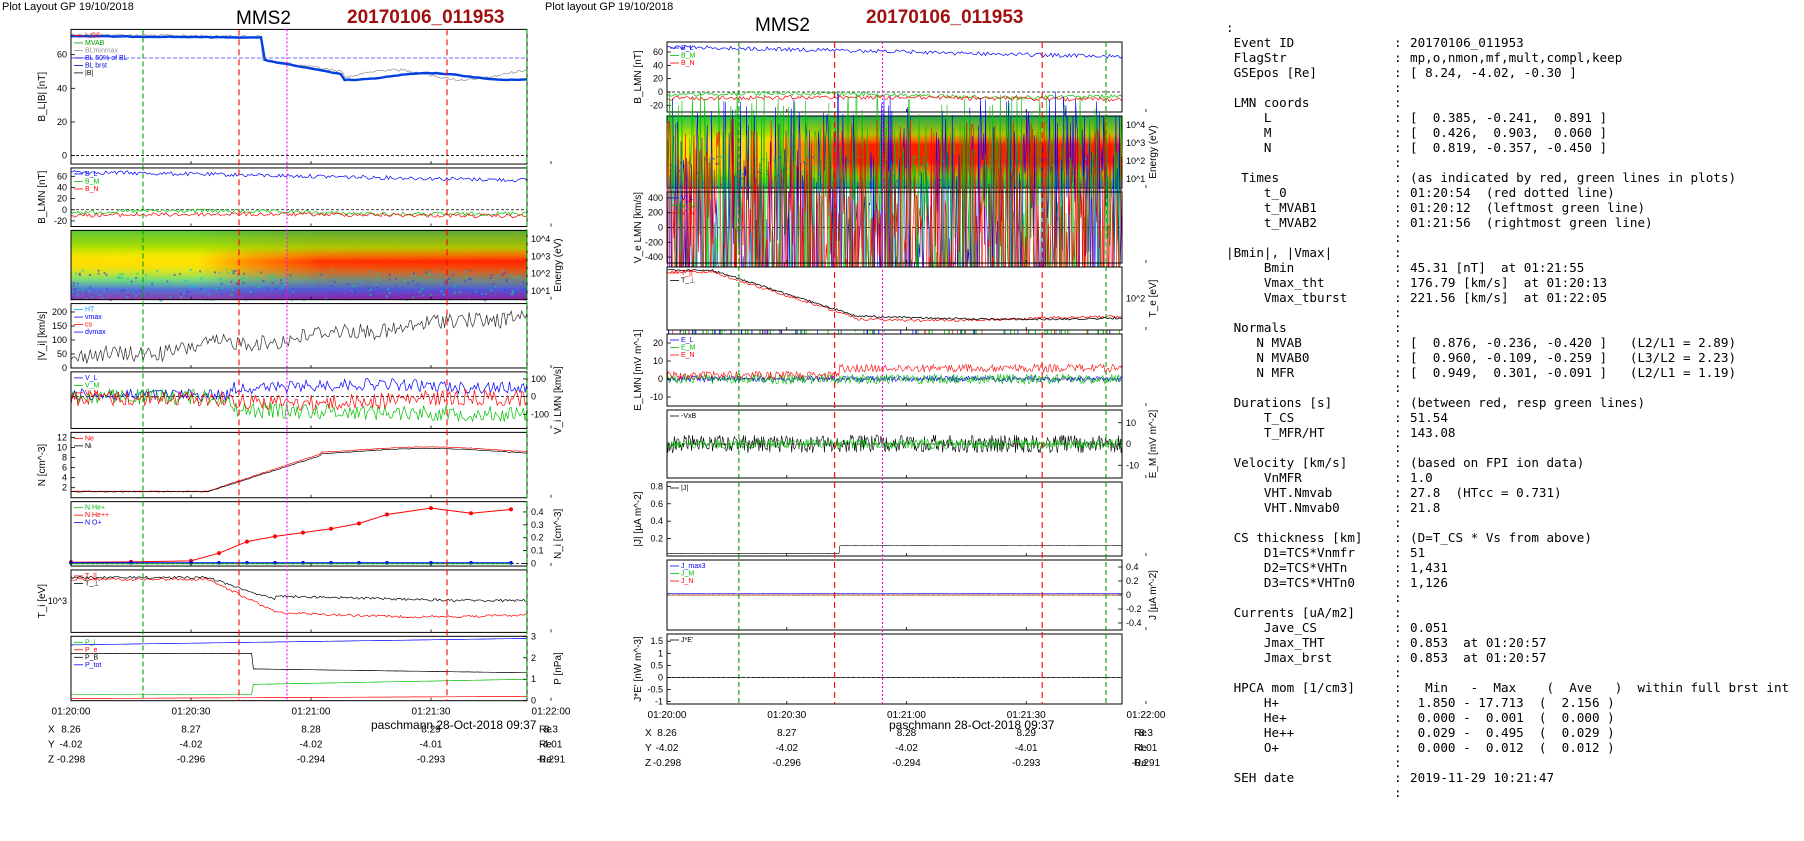  What do you see at coordinates (1507, 207) in the screenshot?
I see `info-row: t_MVAB1:01:20:12 (leftmost green line)` at bounding box center [1507, 207].